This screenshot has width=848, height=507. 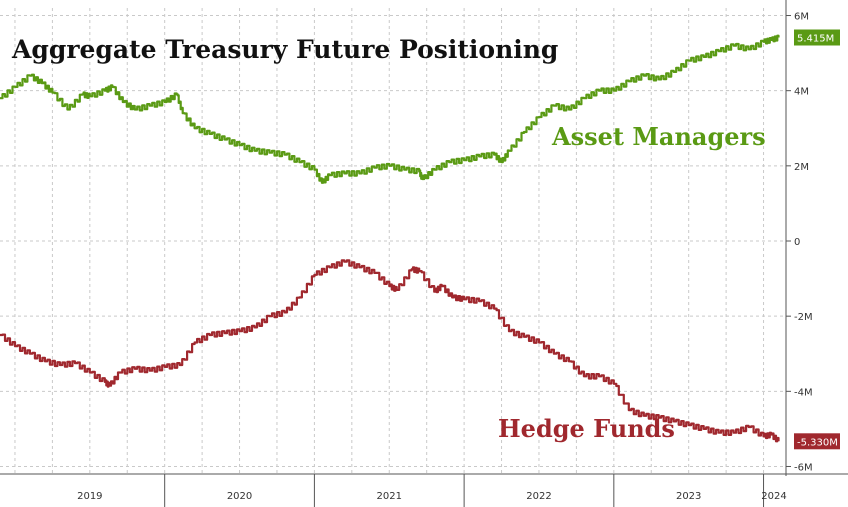 What do you see at coordinates (538, 496) in the screenshot?
I see `x-tick-label: 2022` at bounding box center [538, 496].